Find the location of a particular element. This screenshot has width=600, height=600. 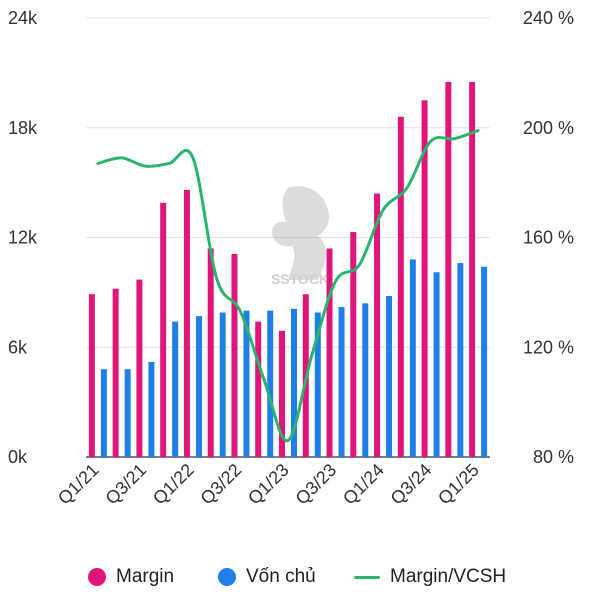

y-right-tick-label: 240 % is located at coordinates (548, 18).